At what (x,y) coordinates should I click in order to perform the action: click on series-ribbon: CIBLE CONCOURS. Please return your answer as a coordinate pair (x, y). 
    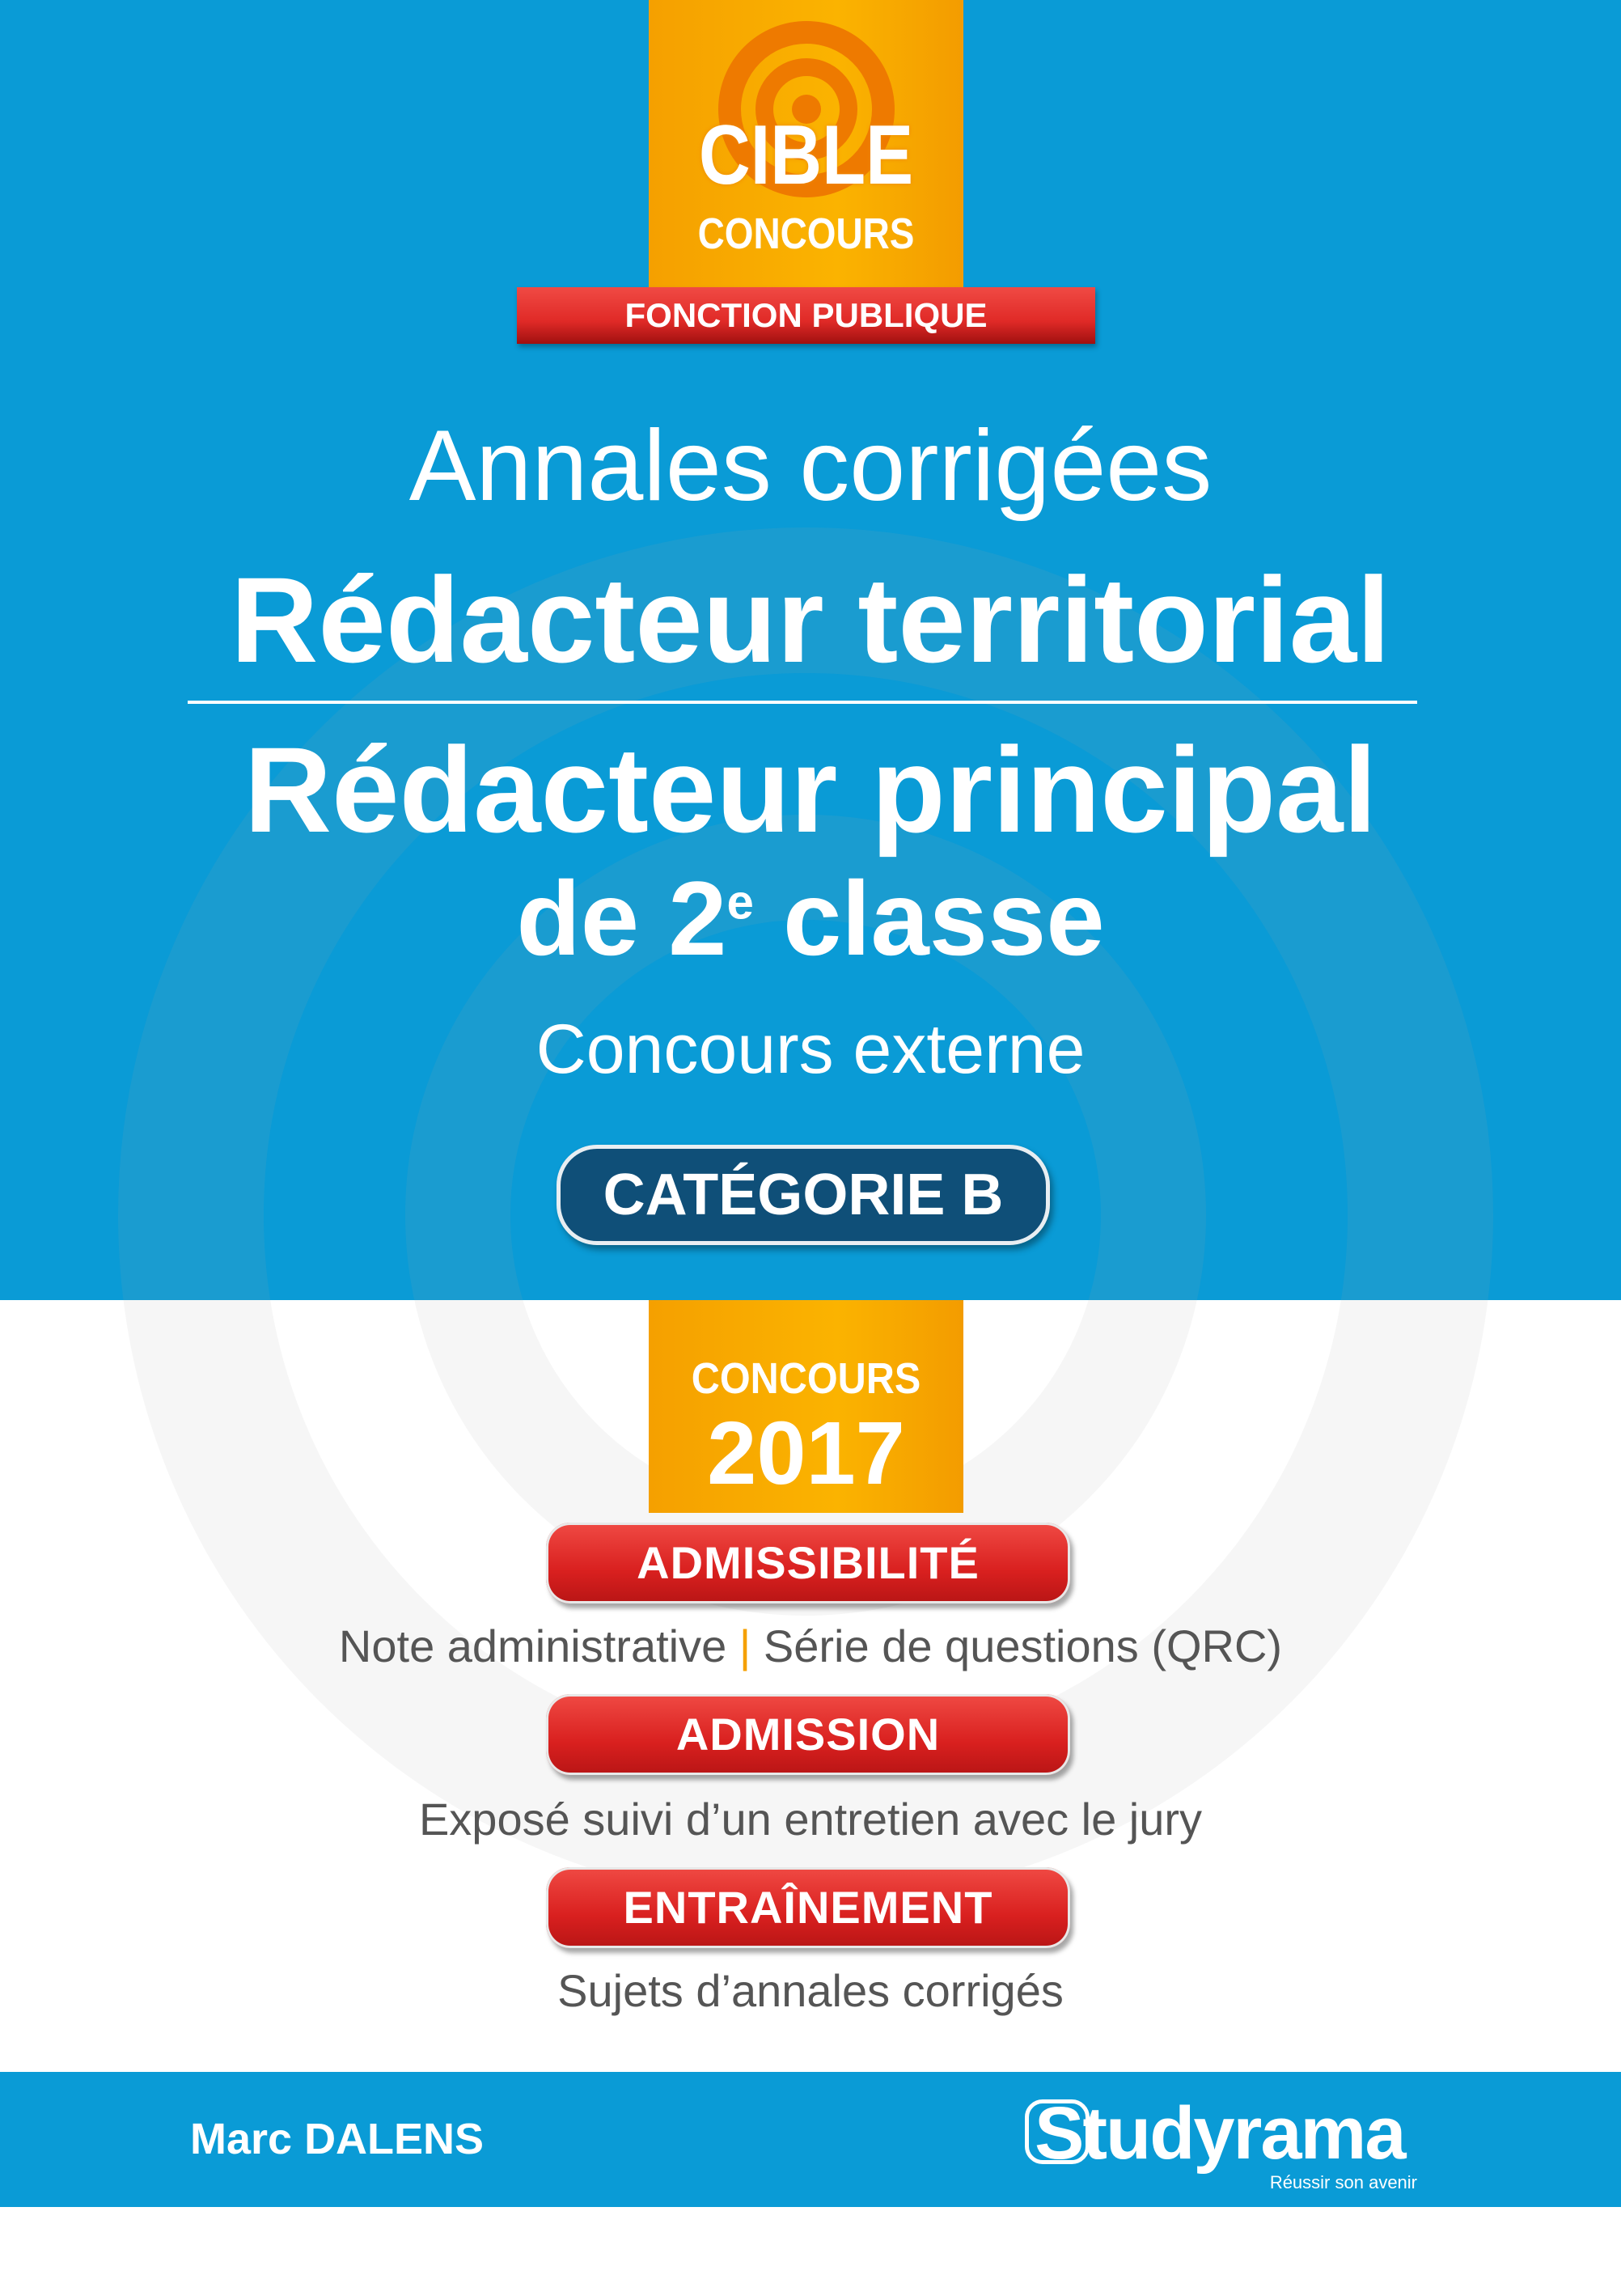
    Looking at the image, I should click on (806, 145).